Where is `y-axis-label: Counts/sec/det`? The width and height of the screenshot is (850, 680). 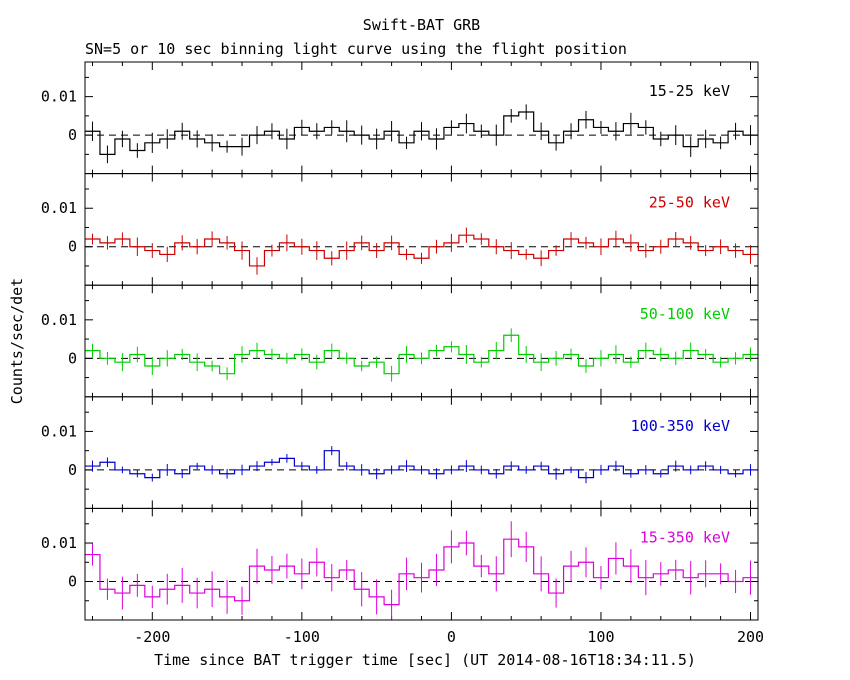
y-axis-label: Counts/sec/det is located at coordinates (17, 341).